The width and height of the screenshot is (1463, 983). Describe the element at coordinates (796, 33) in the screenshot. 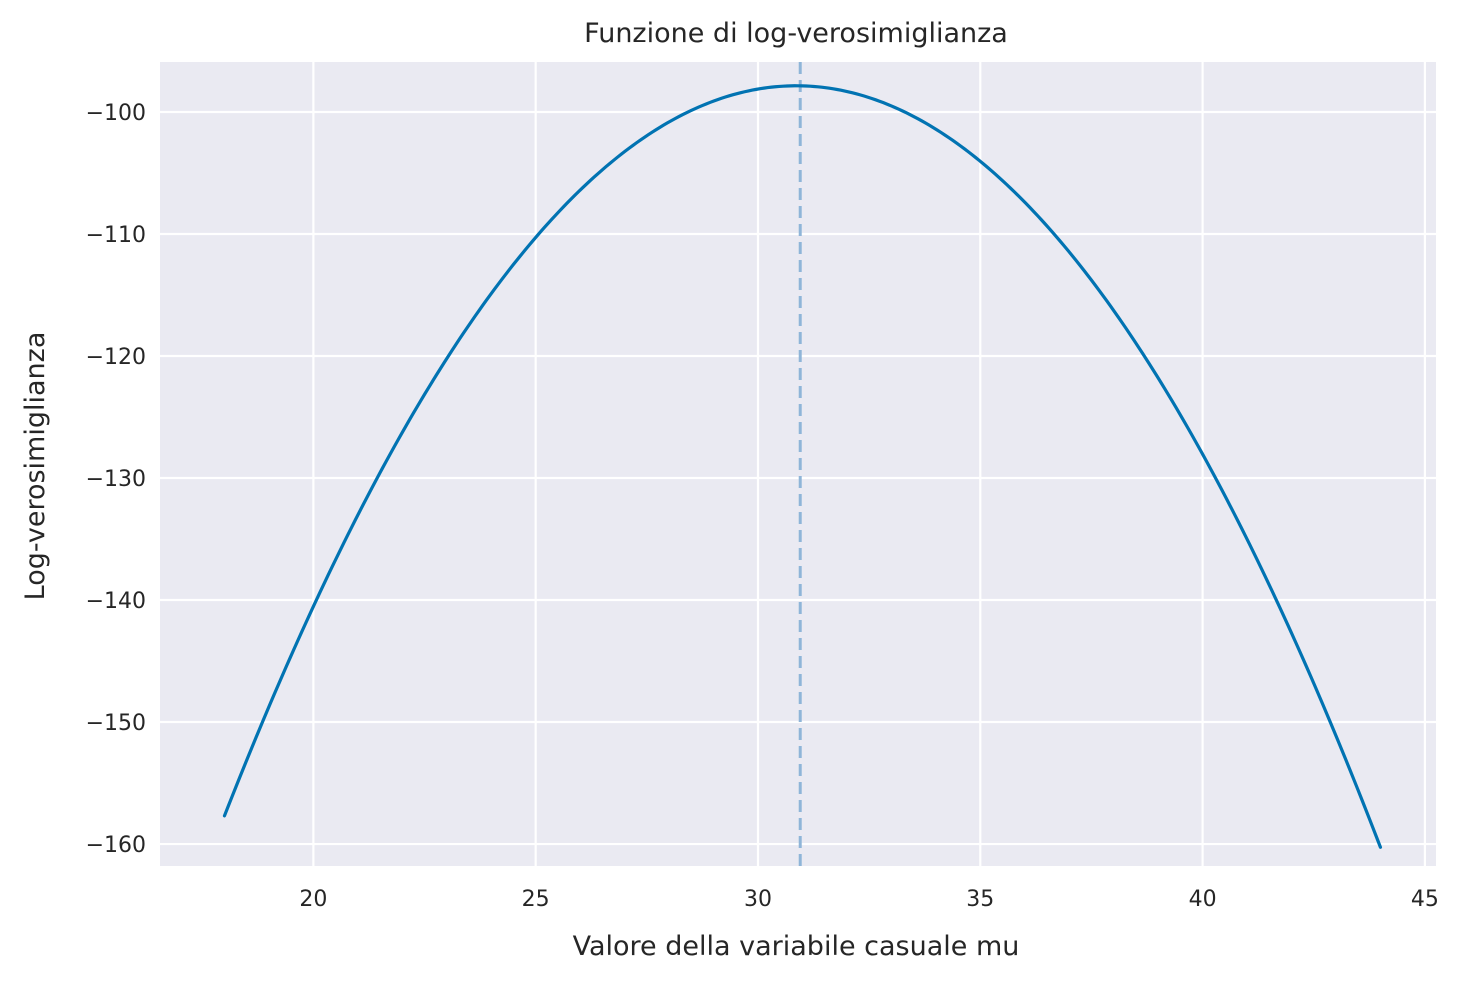

I see `chart-title: Funzione di log-verosimiglianza` at that location.